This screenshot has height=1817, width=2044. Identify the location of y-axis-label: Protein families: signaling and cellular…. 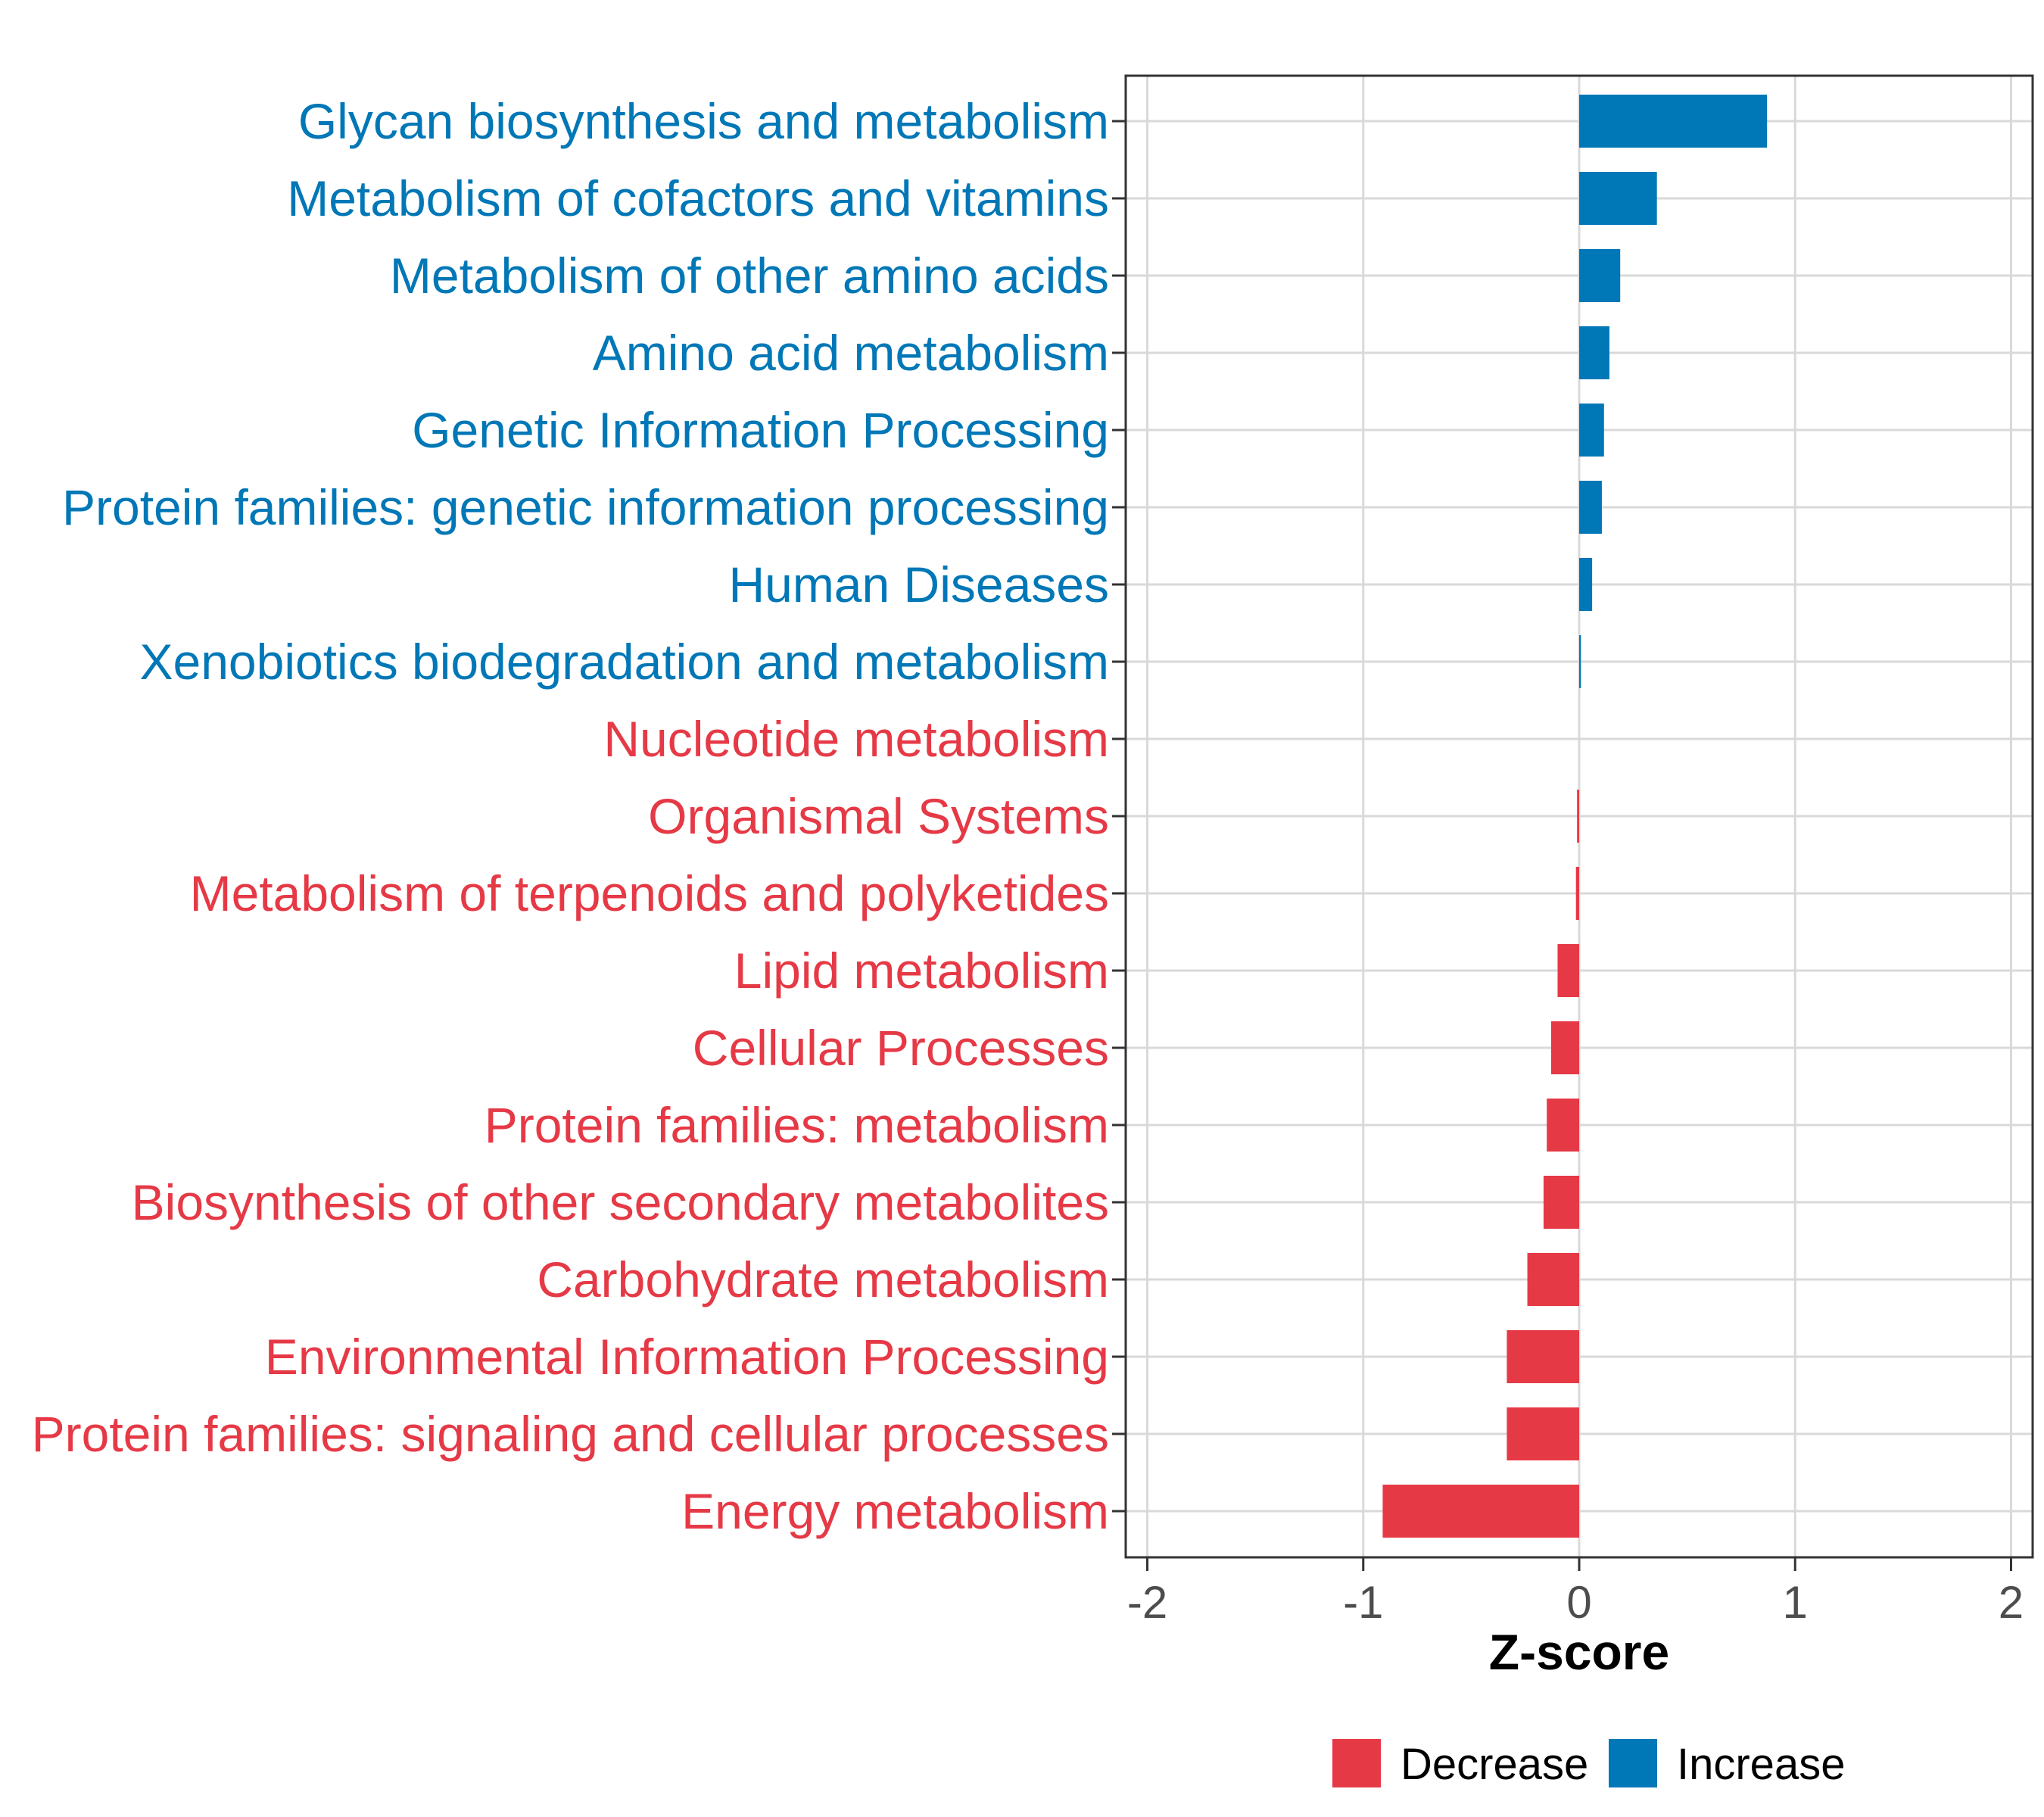
(570, 1434).